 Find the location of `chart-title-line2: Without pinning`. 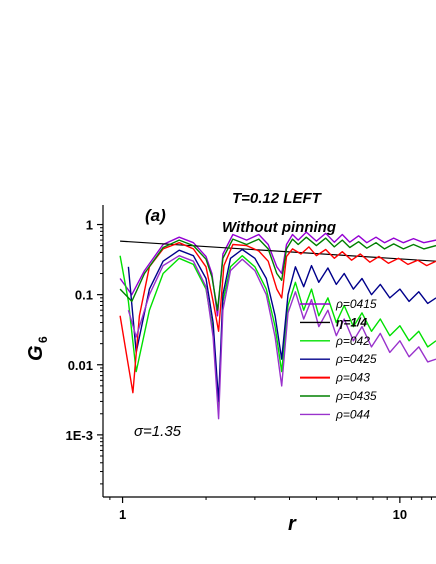

chart-title-line2: Without pinning is located at coordinates (279, 227).